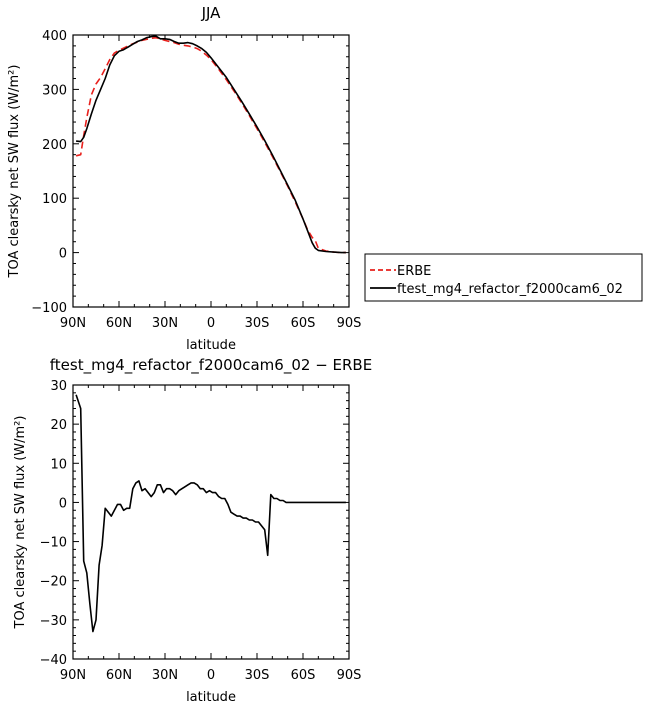 The height and width of the screenshot is (707, 649). I want to click on y-tick-label: 200, so click(54, 145).